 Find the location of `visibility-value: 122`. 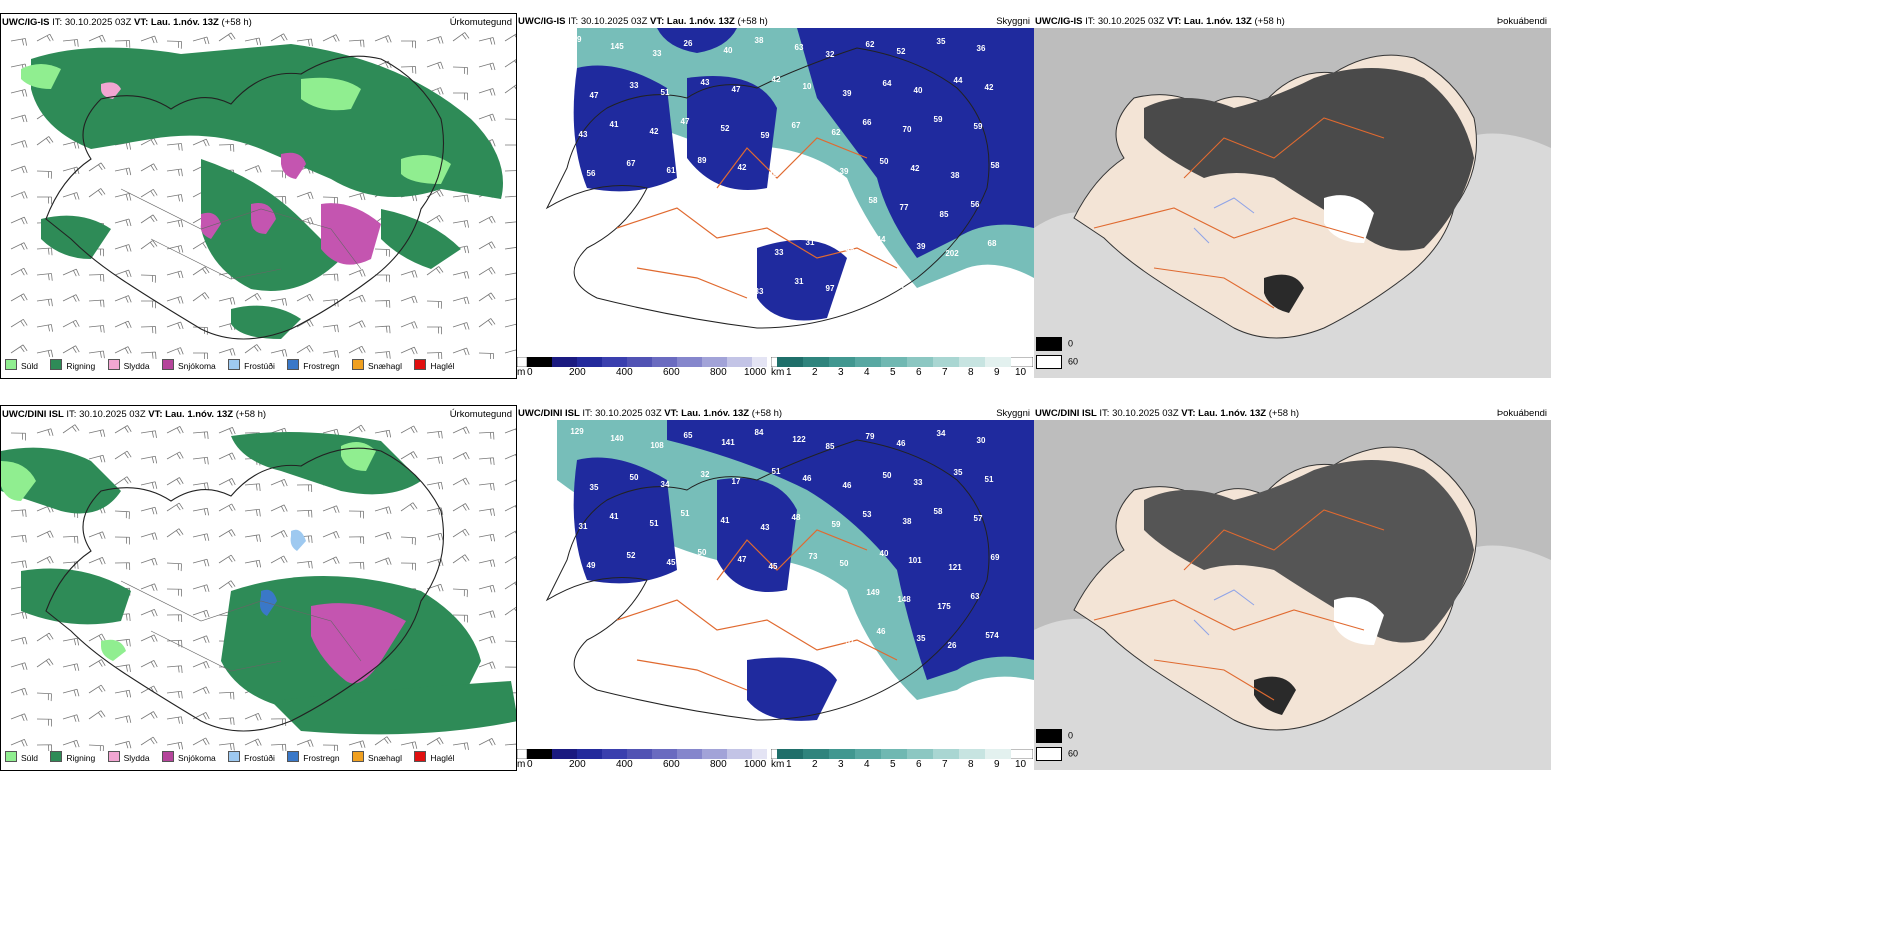

visibility-value: 122 is located at coordinates (799, 439).